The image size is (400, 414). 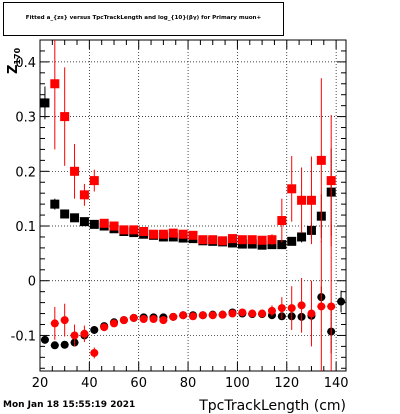 I want to click on y-tick-label: 0.4, so click(x=25, y=63).